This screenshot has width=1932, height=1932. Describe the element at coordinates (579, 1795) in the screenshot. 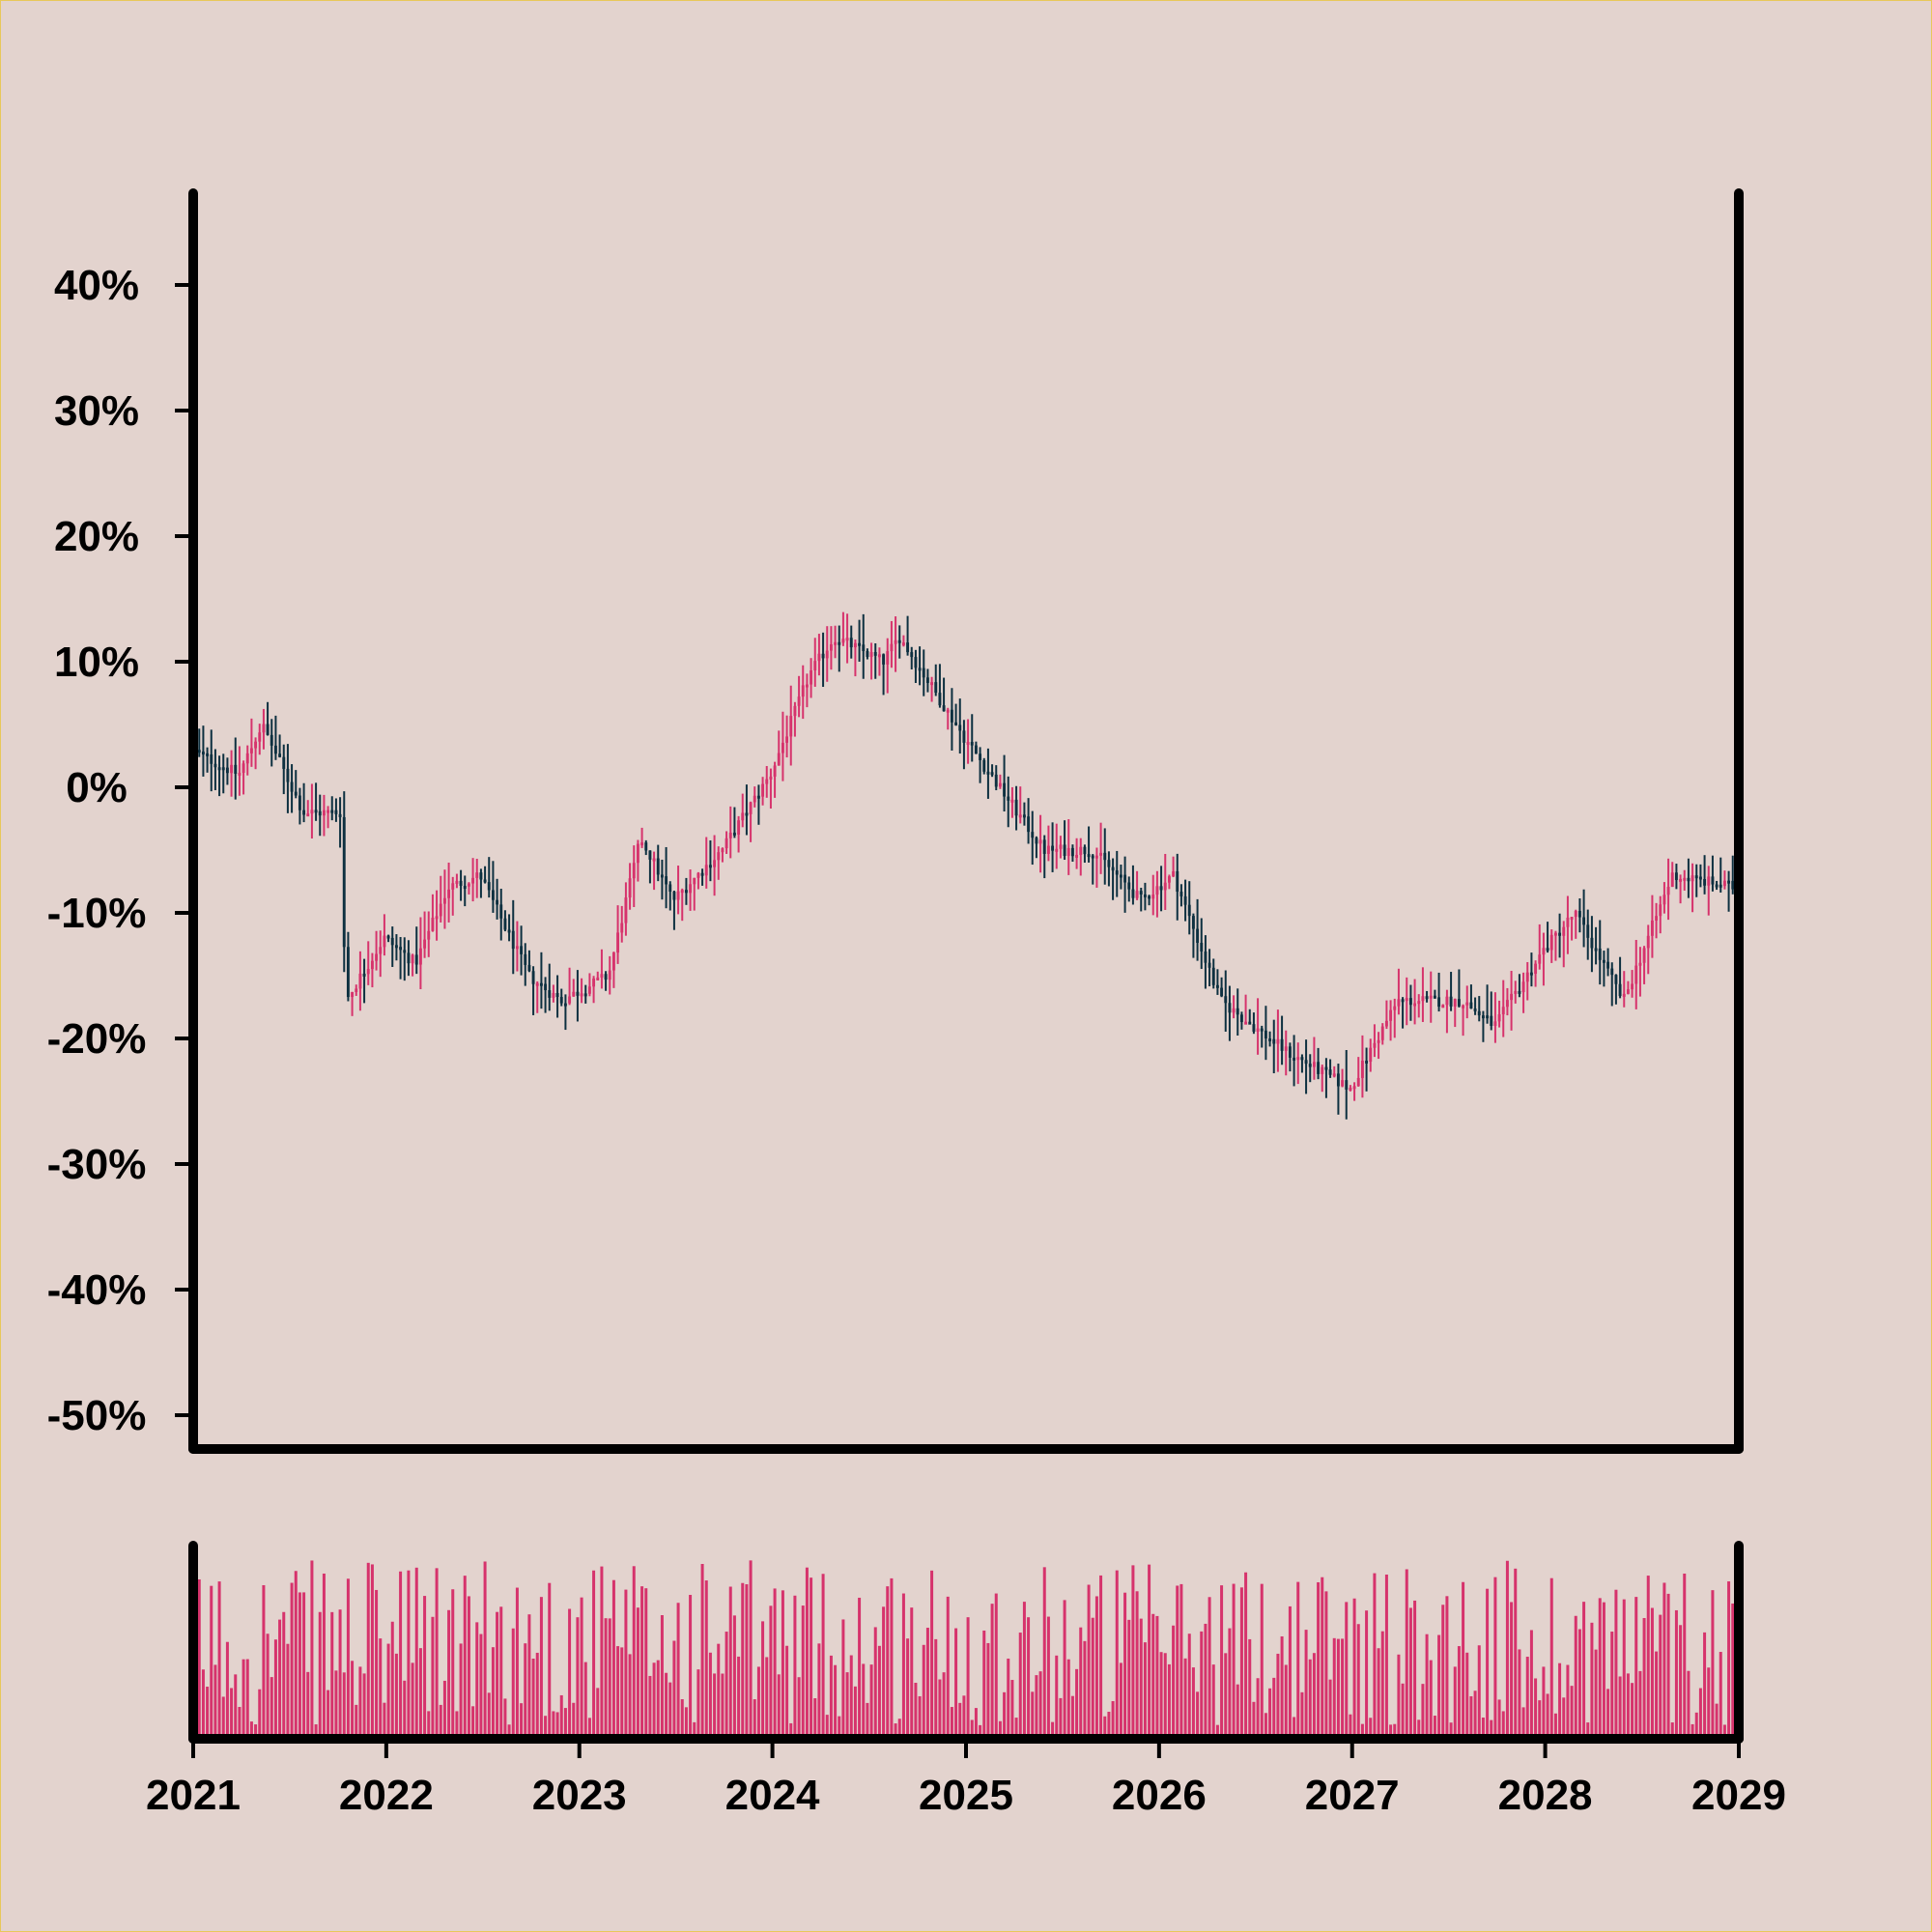

I see `x-tick-label: 2023` at that location.